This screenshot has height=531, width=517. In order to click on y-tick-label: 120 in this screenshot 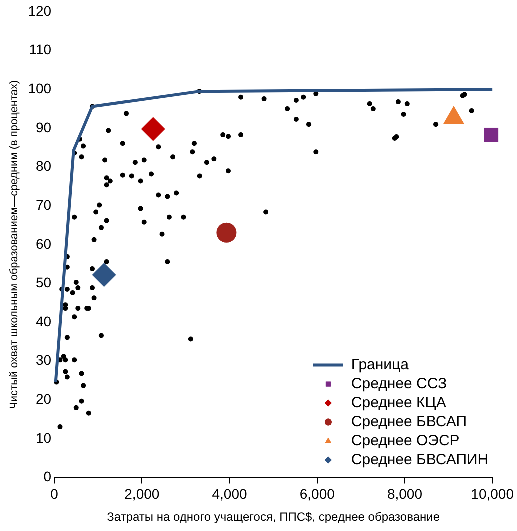, I will do `click(40, 10)`.